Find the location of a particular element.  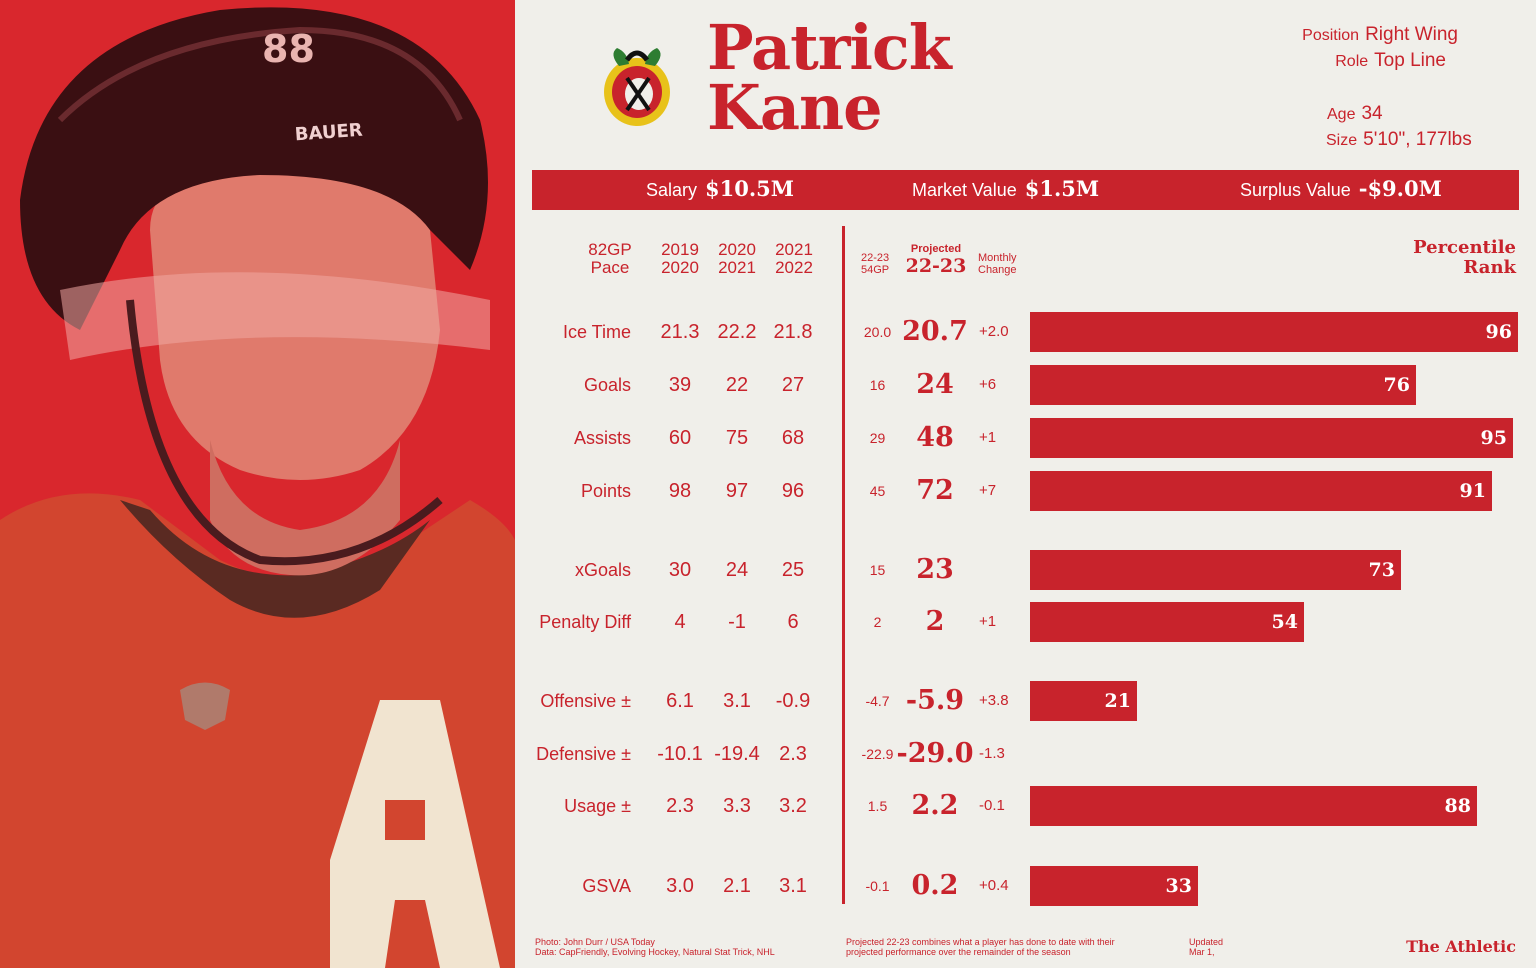

header-season-2020: 2020 2021 is located at coordinates (737, 259).